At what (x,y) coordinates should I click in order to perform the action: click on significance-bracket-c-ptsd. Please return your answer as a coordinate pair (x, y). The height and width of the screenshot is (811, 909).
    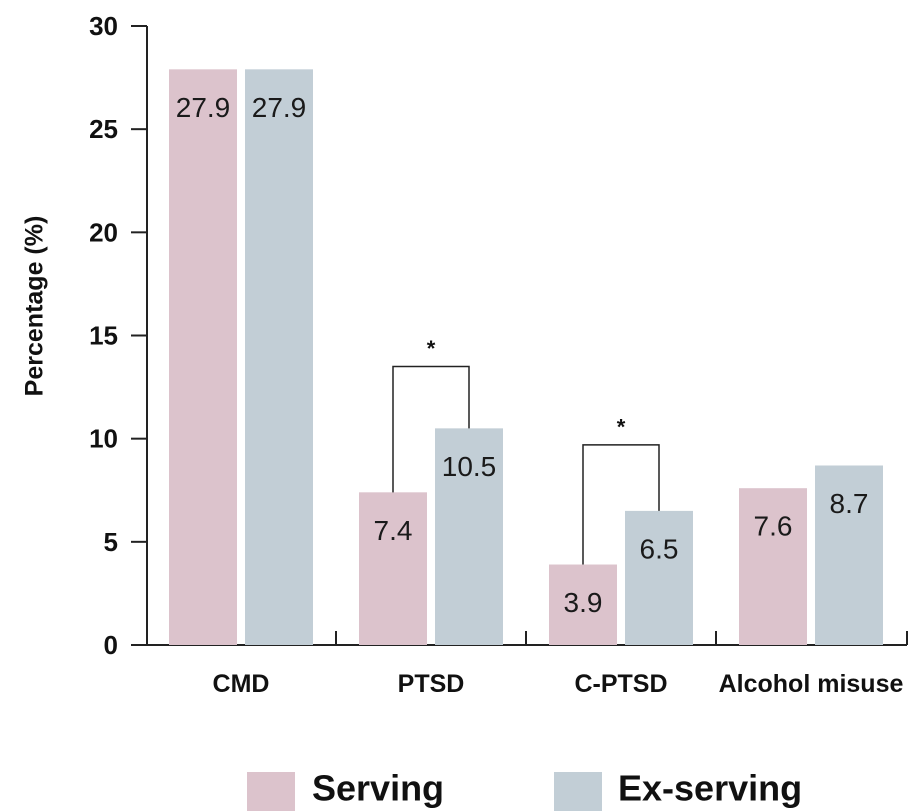
    Looking at the image, I should click on (621, 504).